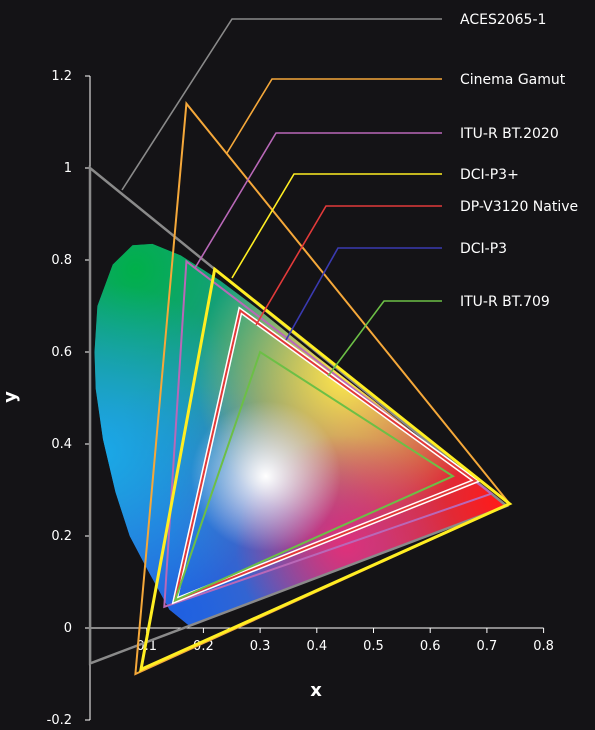  What do you see at coordinates (543, 646) in the screenshot?
I see `x-tick-label: 0.8` at bounding box center [543, 646].